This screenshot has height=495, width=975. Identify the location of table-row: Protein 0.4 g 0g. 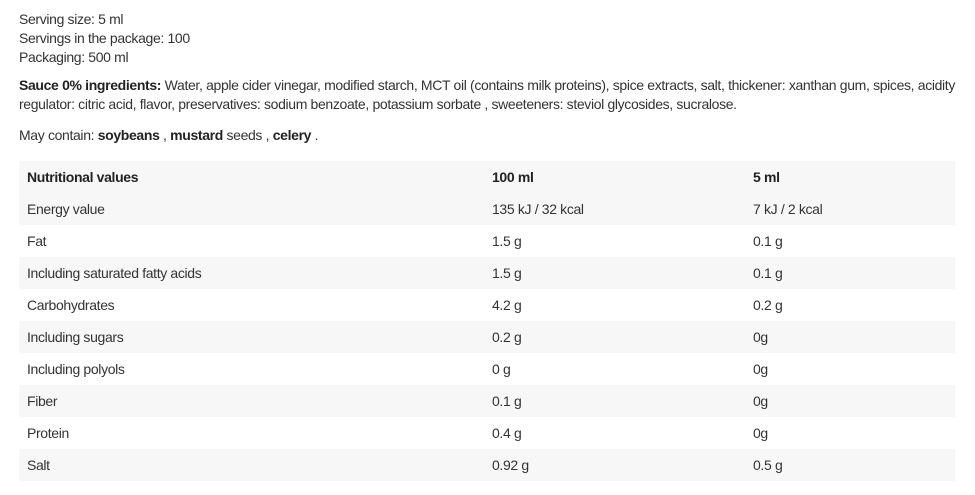
(487, 433).